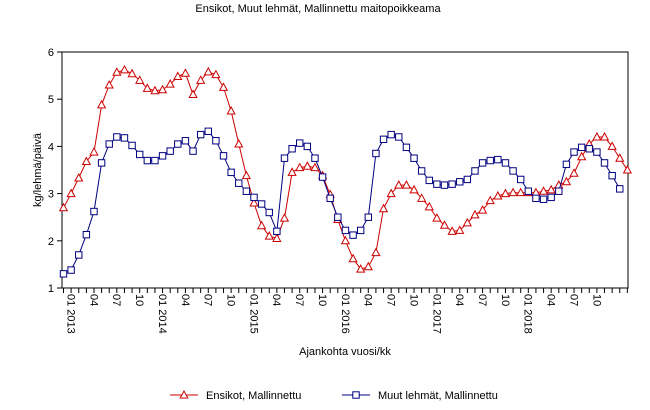 Image resolution: width=650 pixels, height=410 pixels. What do you see at coordinates (162, 314) in the screenshot?
I see `x-tick-label: 01 2014` at bounding box center [162, 314].